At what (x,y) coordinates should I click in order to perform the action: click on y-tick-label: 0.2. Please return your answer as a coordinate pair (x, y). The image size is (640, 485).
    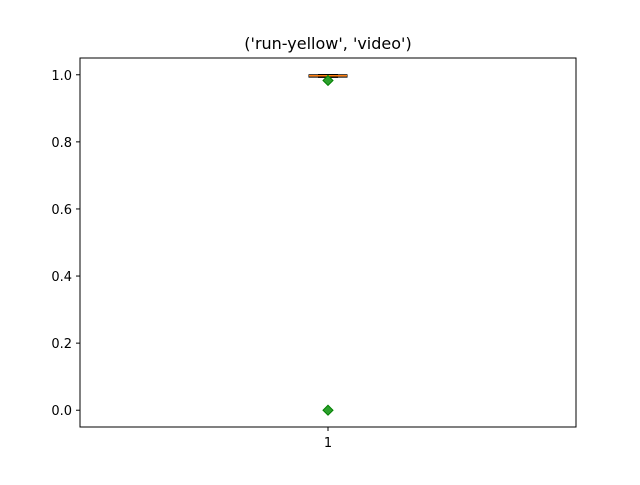
    Looking at the image, I should click on (61, 344).